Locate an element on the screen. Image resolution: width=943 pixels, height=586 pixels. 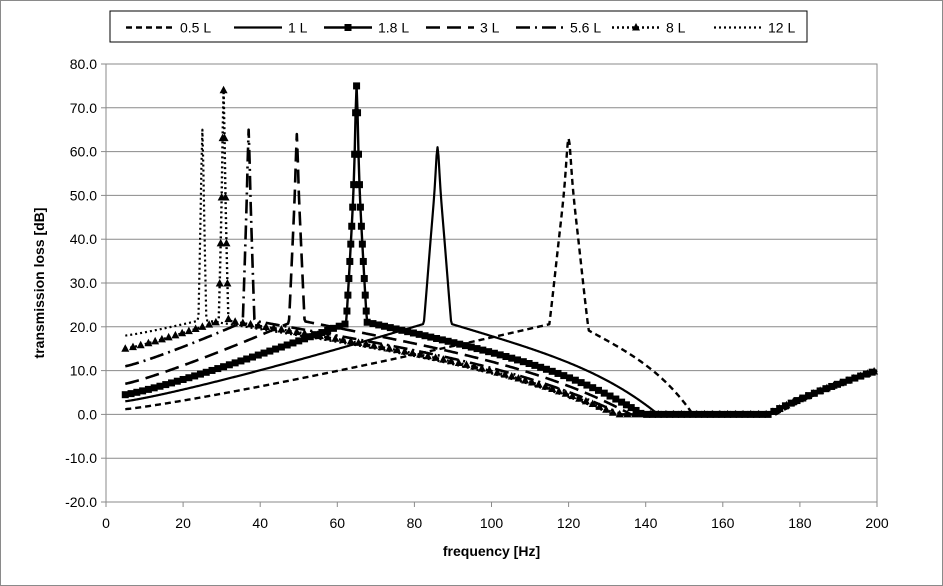
legend-label: 8 L is located at coordinates (676, 28).